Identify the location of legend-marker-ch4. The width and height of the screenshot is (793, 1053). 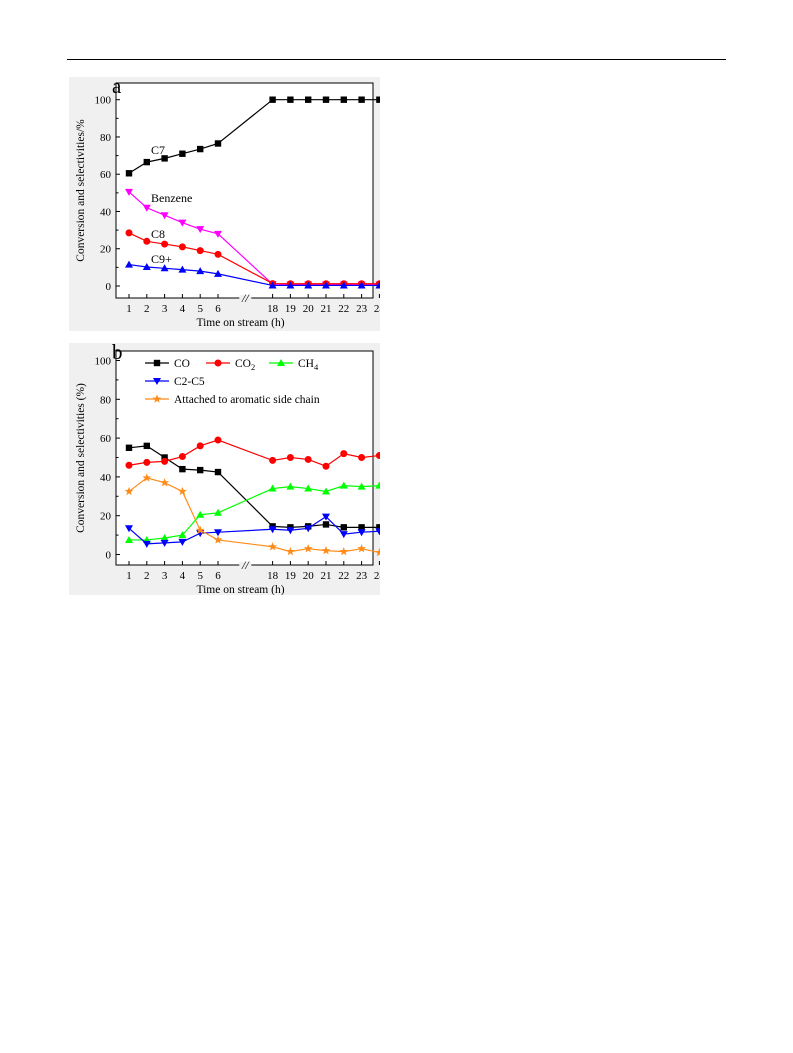
(281, 362).